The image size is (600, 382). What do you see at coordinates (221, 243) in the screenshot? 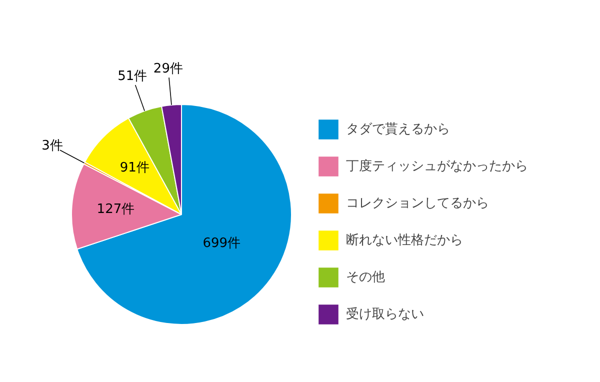
I see `data-label: 699件` at bounding box center [221, 243].